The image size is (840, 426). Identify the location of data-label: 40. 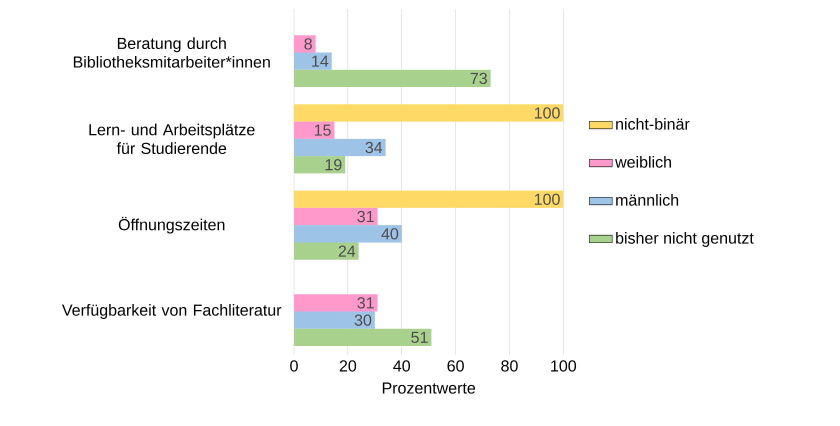
(389, 234).